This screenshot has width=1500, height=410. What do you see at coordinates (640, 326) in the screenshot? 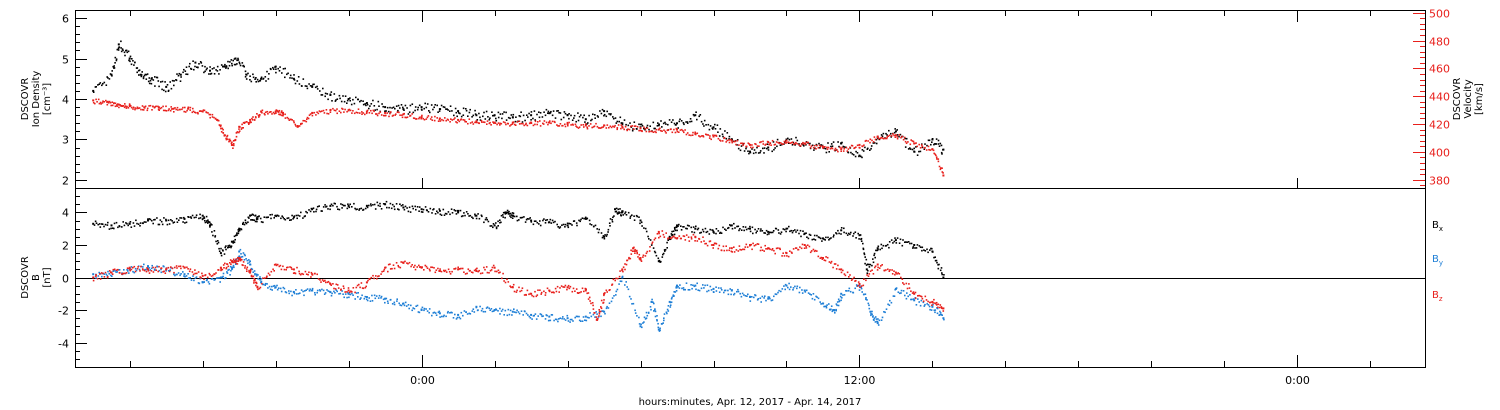
I see `field-by-data-point` at bounding box center [640, 326].